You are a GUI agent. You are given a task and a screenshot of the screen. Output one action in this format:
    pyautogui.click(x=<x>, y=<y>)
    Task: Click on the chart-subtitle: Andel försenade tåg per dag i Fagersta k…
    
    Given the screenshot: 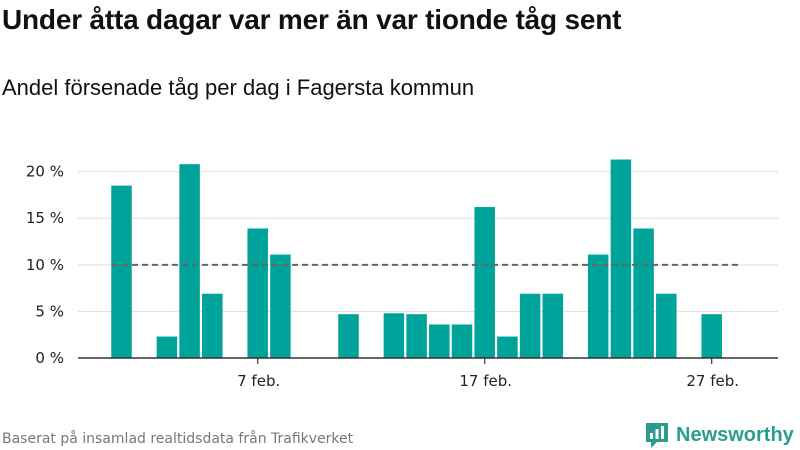 What is the action you would take?
    pyautogui.click(x=238, y=87)
    